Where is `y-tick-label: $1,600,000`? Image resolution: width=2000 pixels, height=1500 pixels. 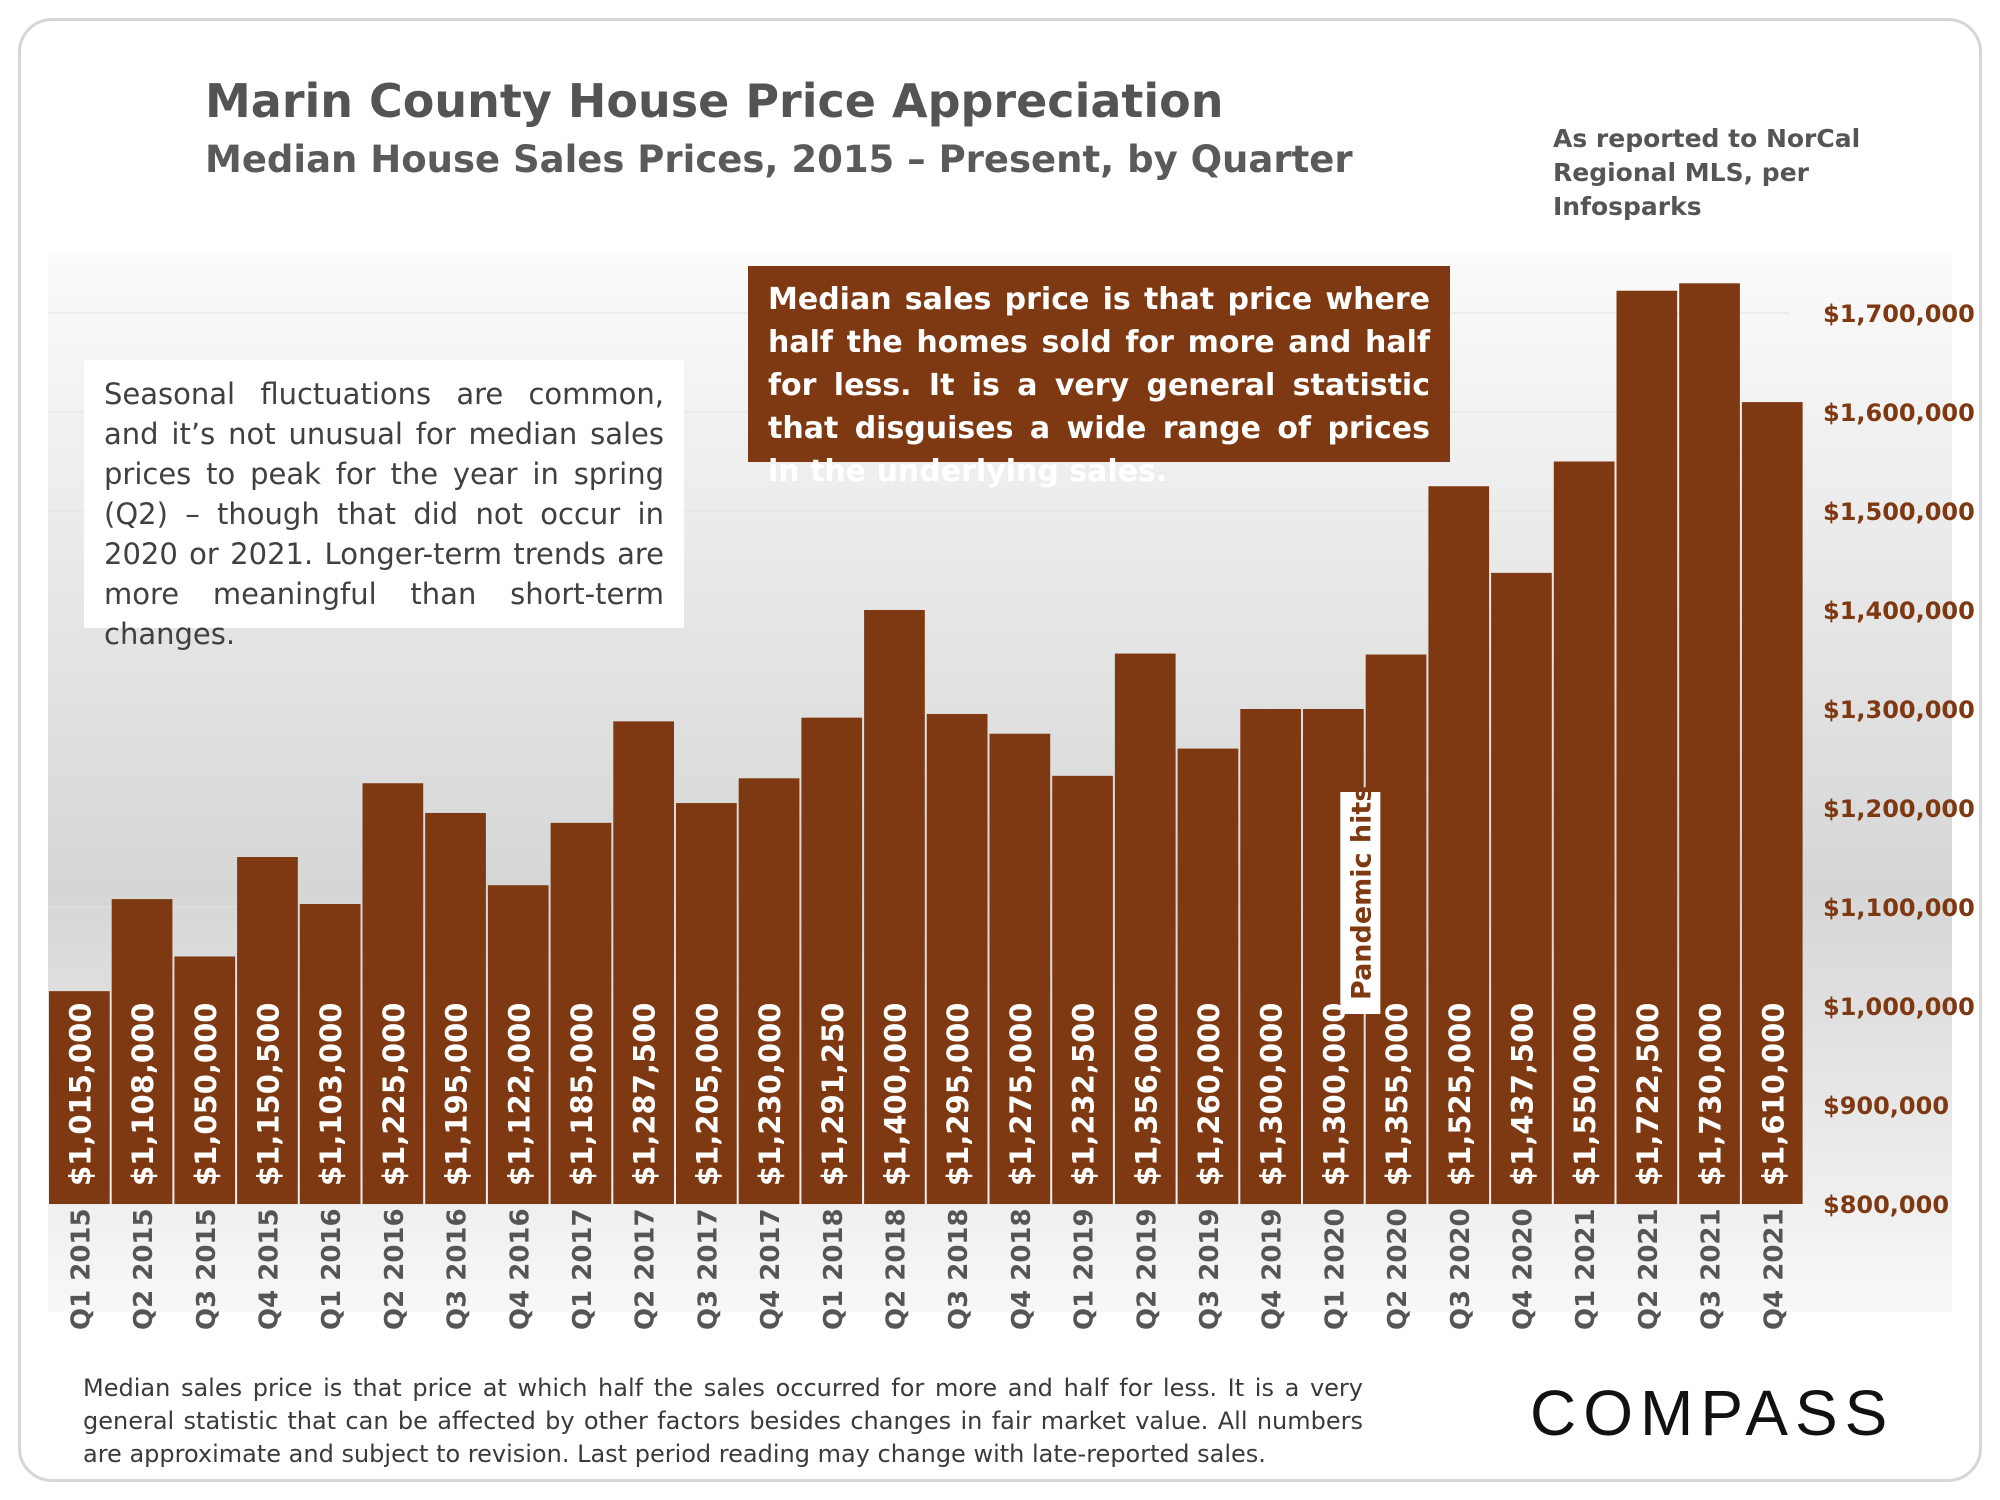
y-tick-label: $1,600,000 is located at coordinates (1899, 413).